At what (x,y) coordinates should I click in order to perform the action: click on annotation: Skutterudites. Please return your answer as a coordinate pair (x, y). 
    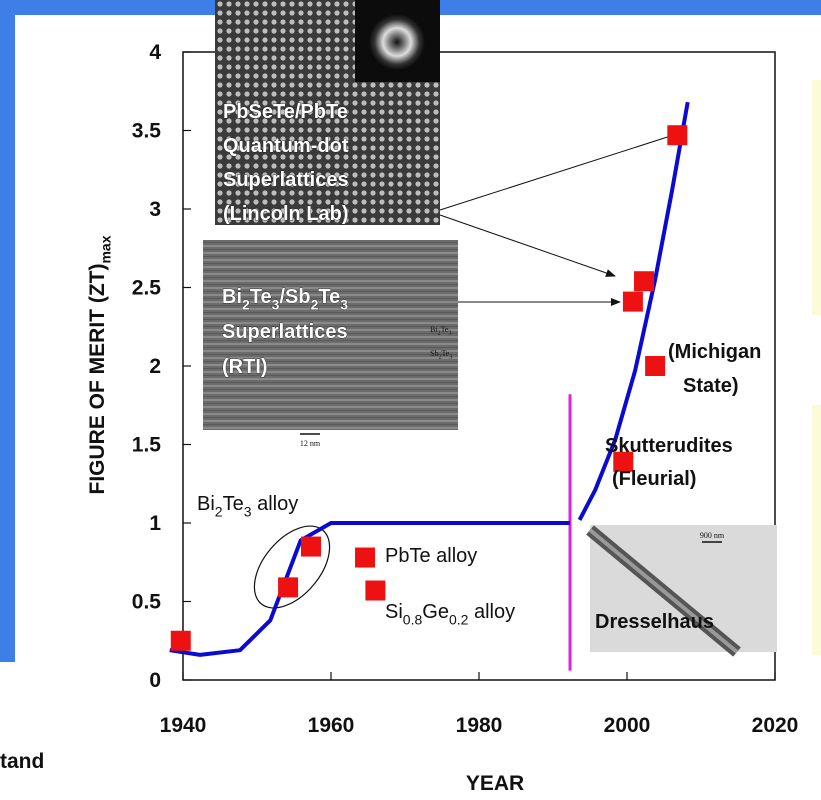
    Looking at the image, I should click on (669, 446).